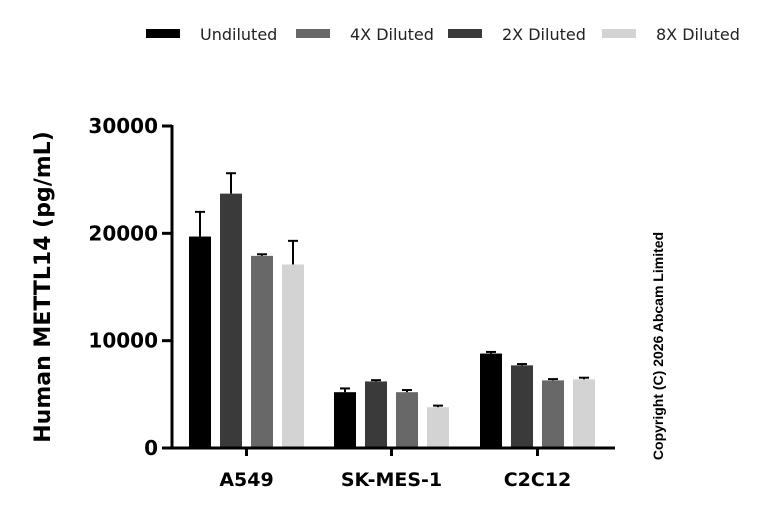 Image resolution: width=768 pixels, height=514 pixels. Describe the element at coordinates (537, 399) in the screenshot. I see `bar-group-c2c12` at that location.